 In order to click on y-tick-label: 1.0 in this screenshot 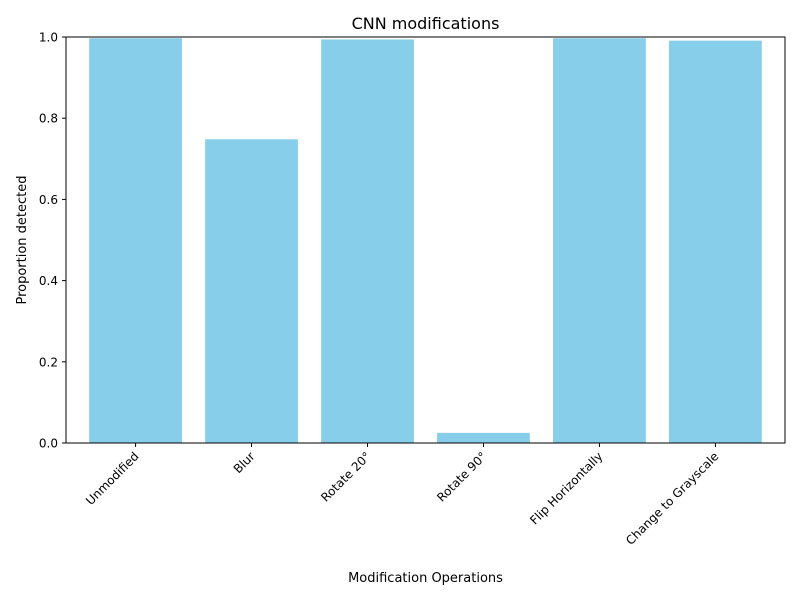, I will do `click(48, 38)`.